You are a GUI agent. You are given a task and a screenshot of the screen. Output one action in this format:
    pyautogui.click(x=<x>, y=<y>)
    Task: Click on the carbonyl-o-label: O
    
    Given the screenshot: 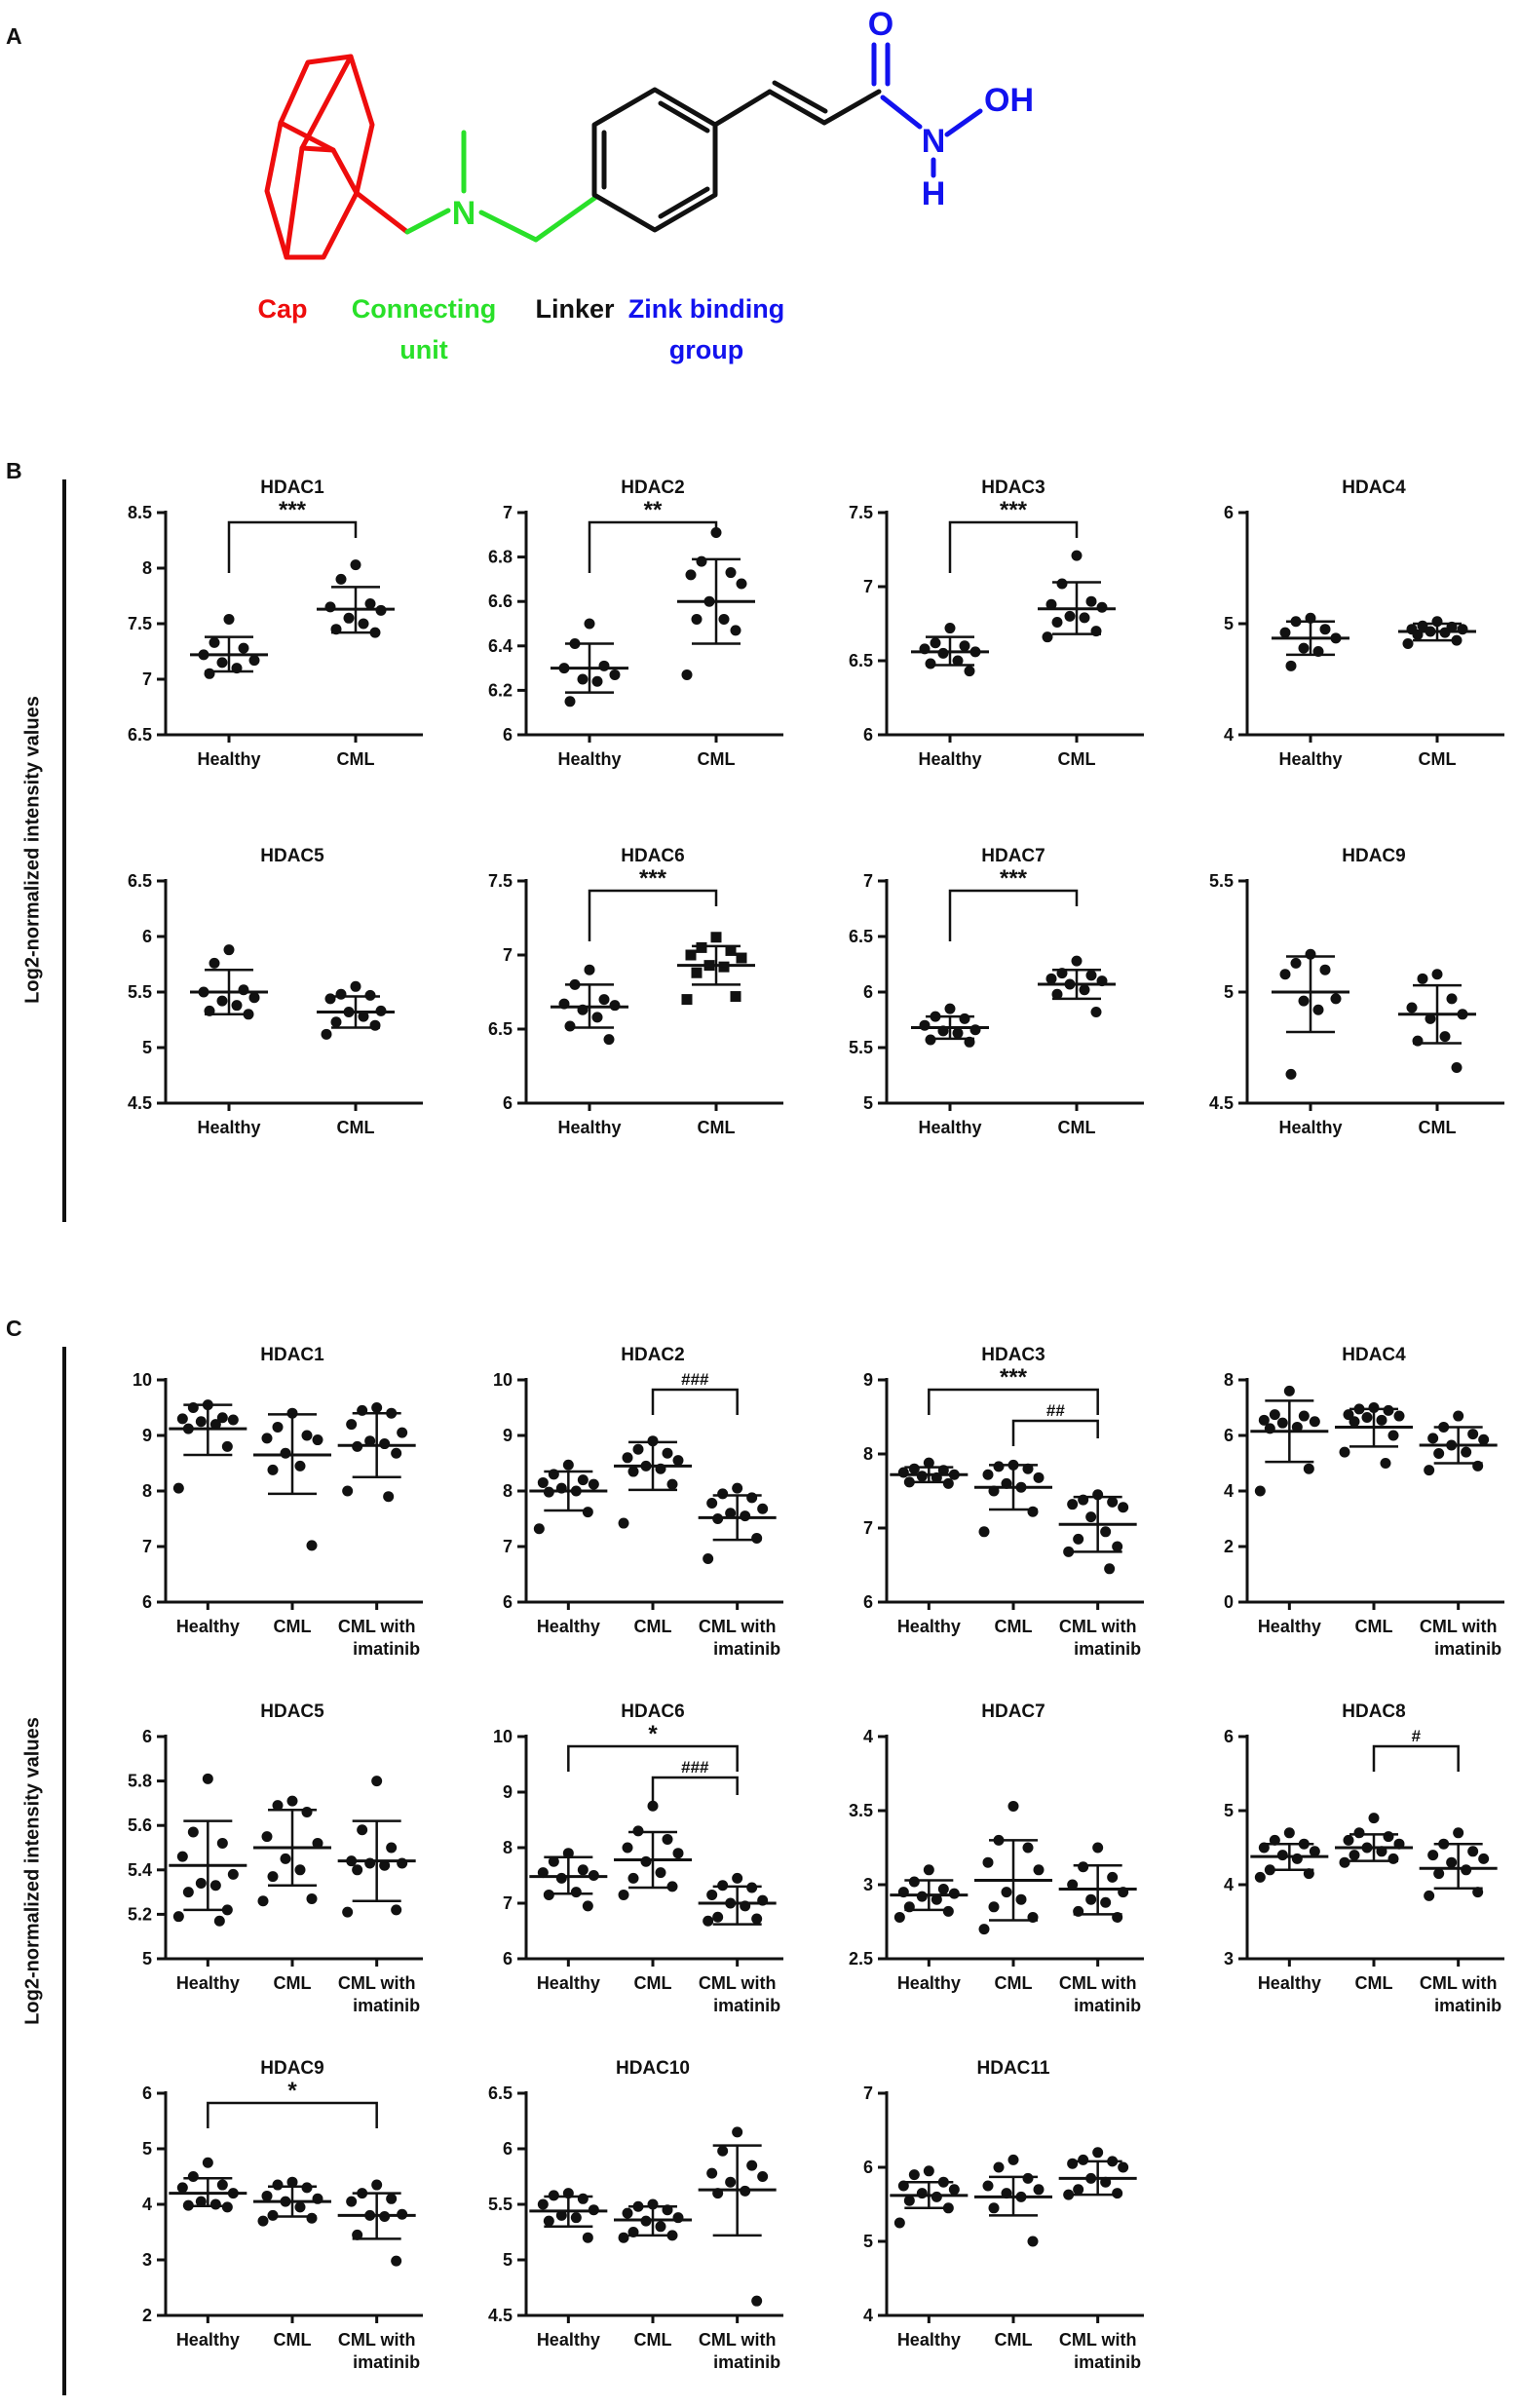 What is the action you would take?
    pyautogui.click(x=881, y=24)
    